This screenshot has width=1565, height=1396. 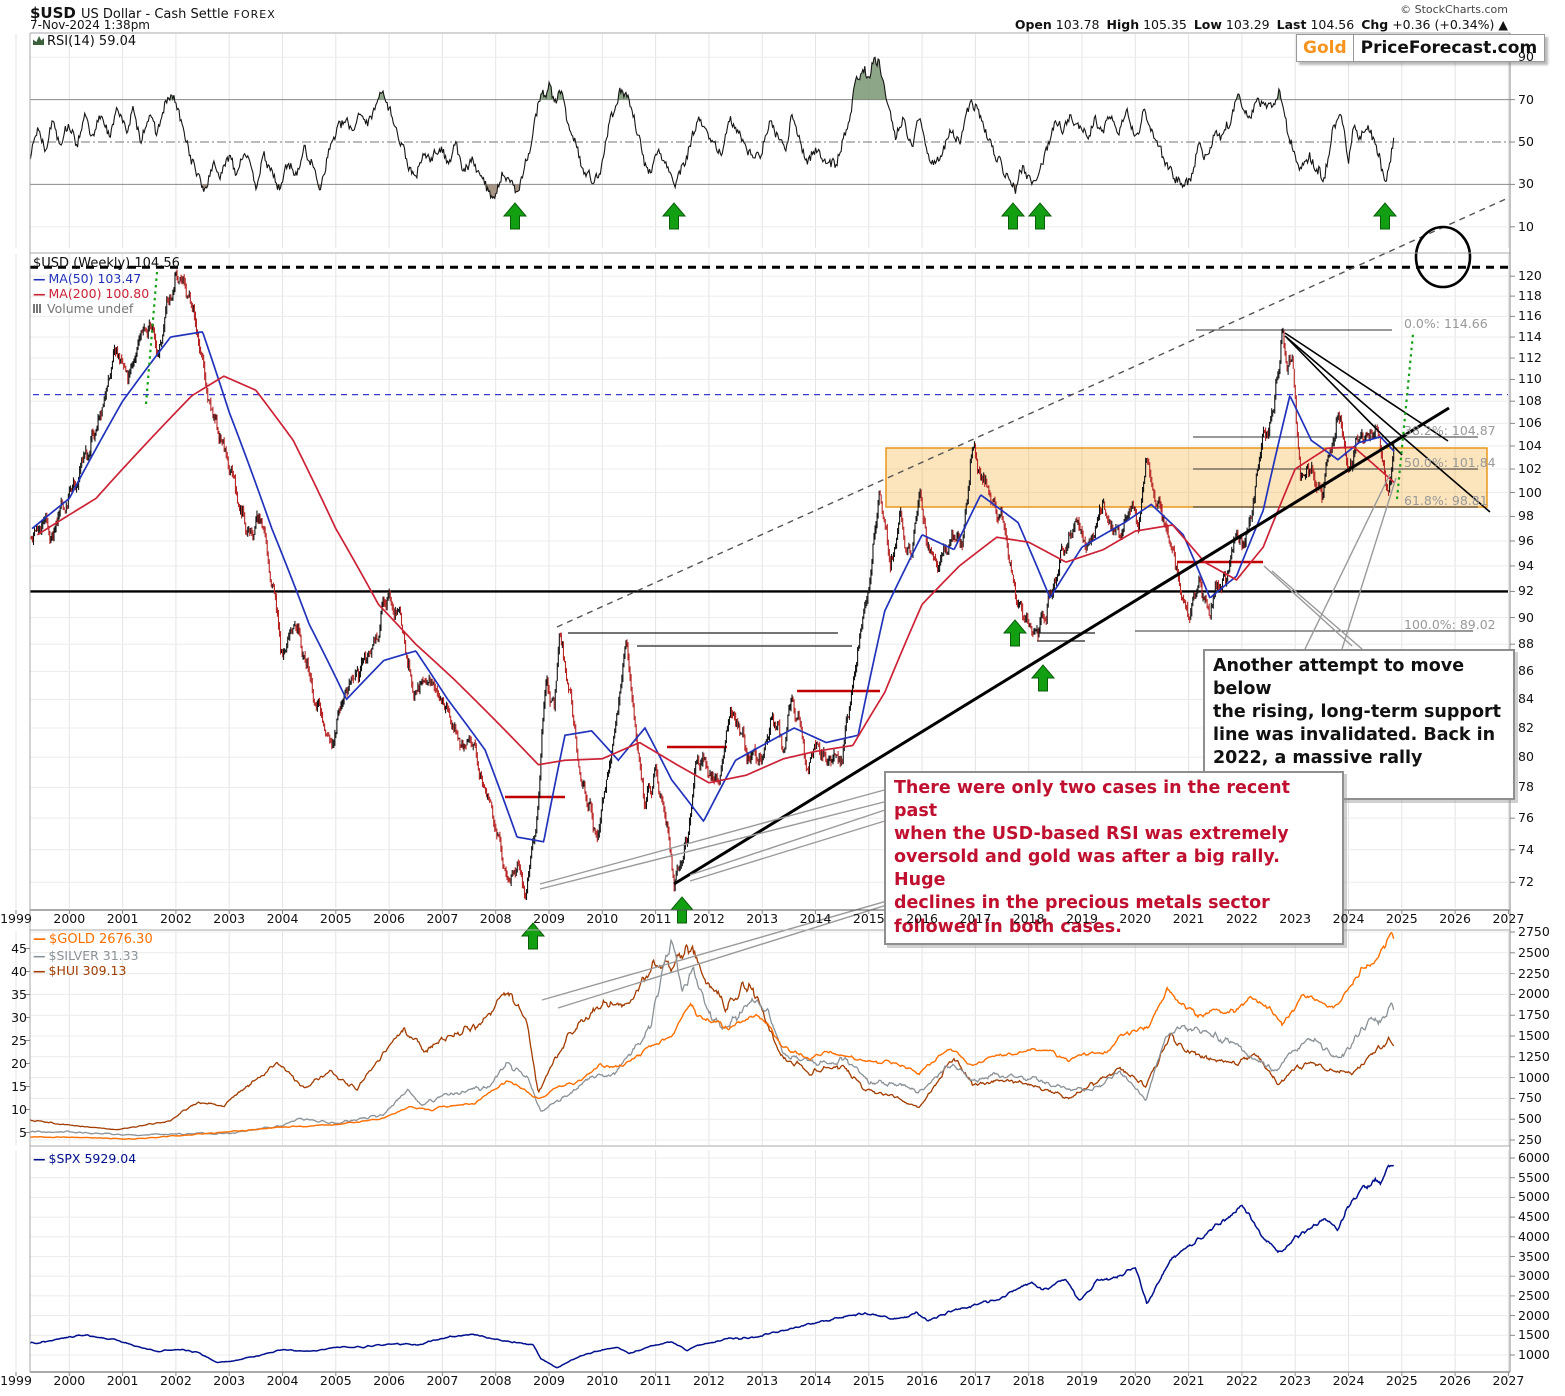 What do you see at coordinates (99, 293) in the screenshot?
I see `ma200-legend-label: MA(200) 100.80` at bounding box center [99, 293].